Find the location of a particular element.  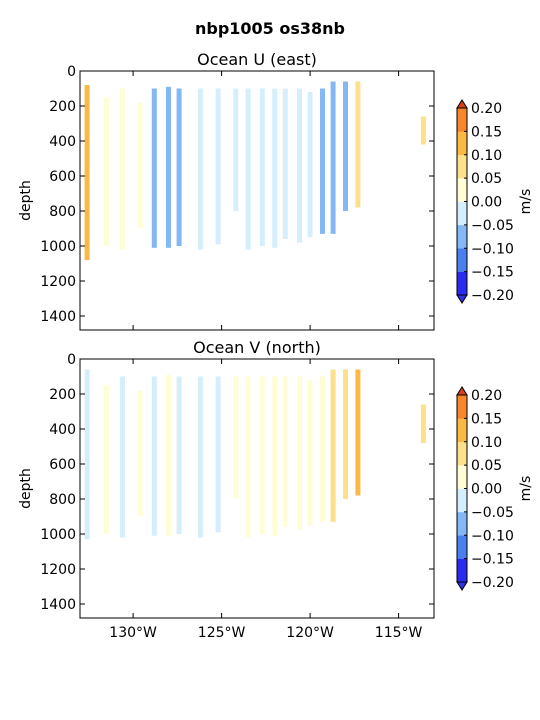

chart-title: Ocean U (east) is located at coordinates (257, 59).